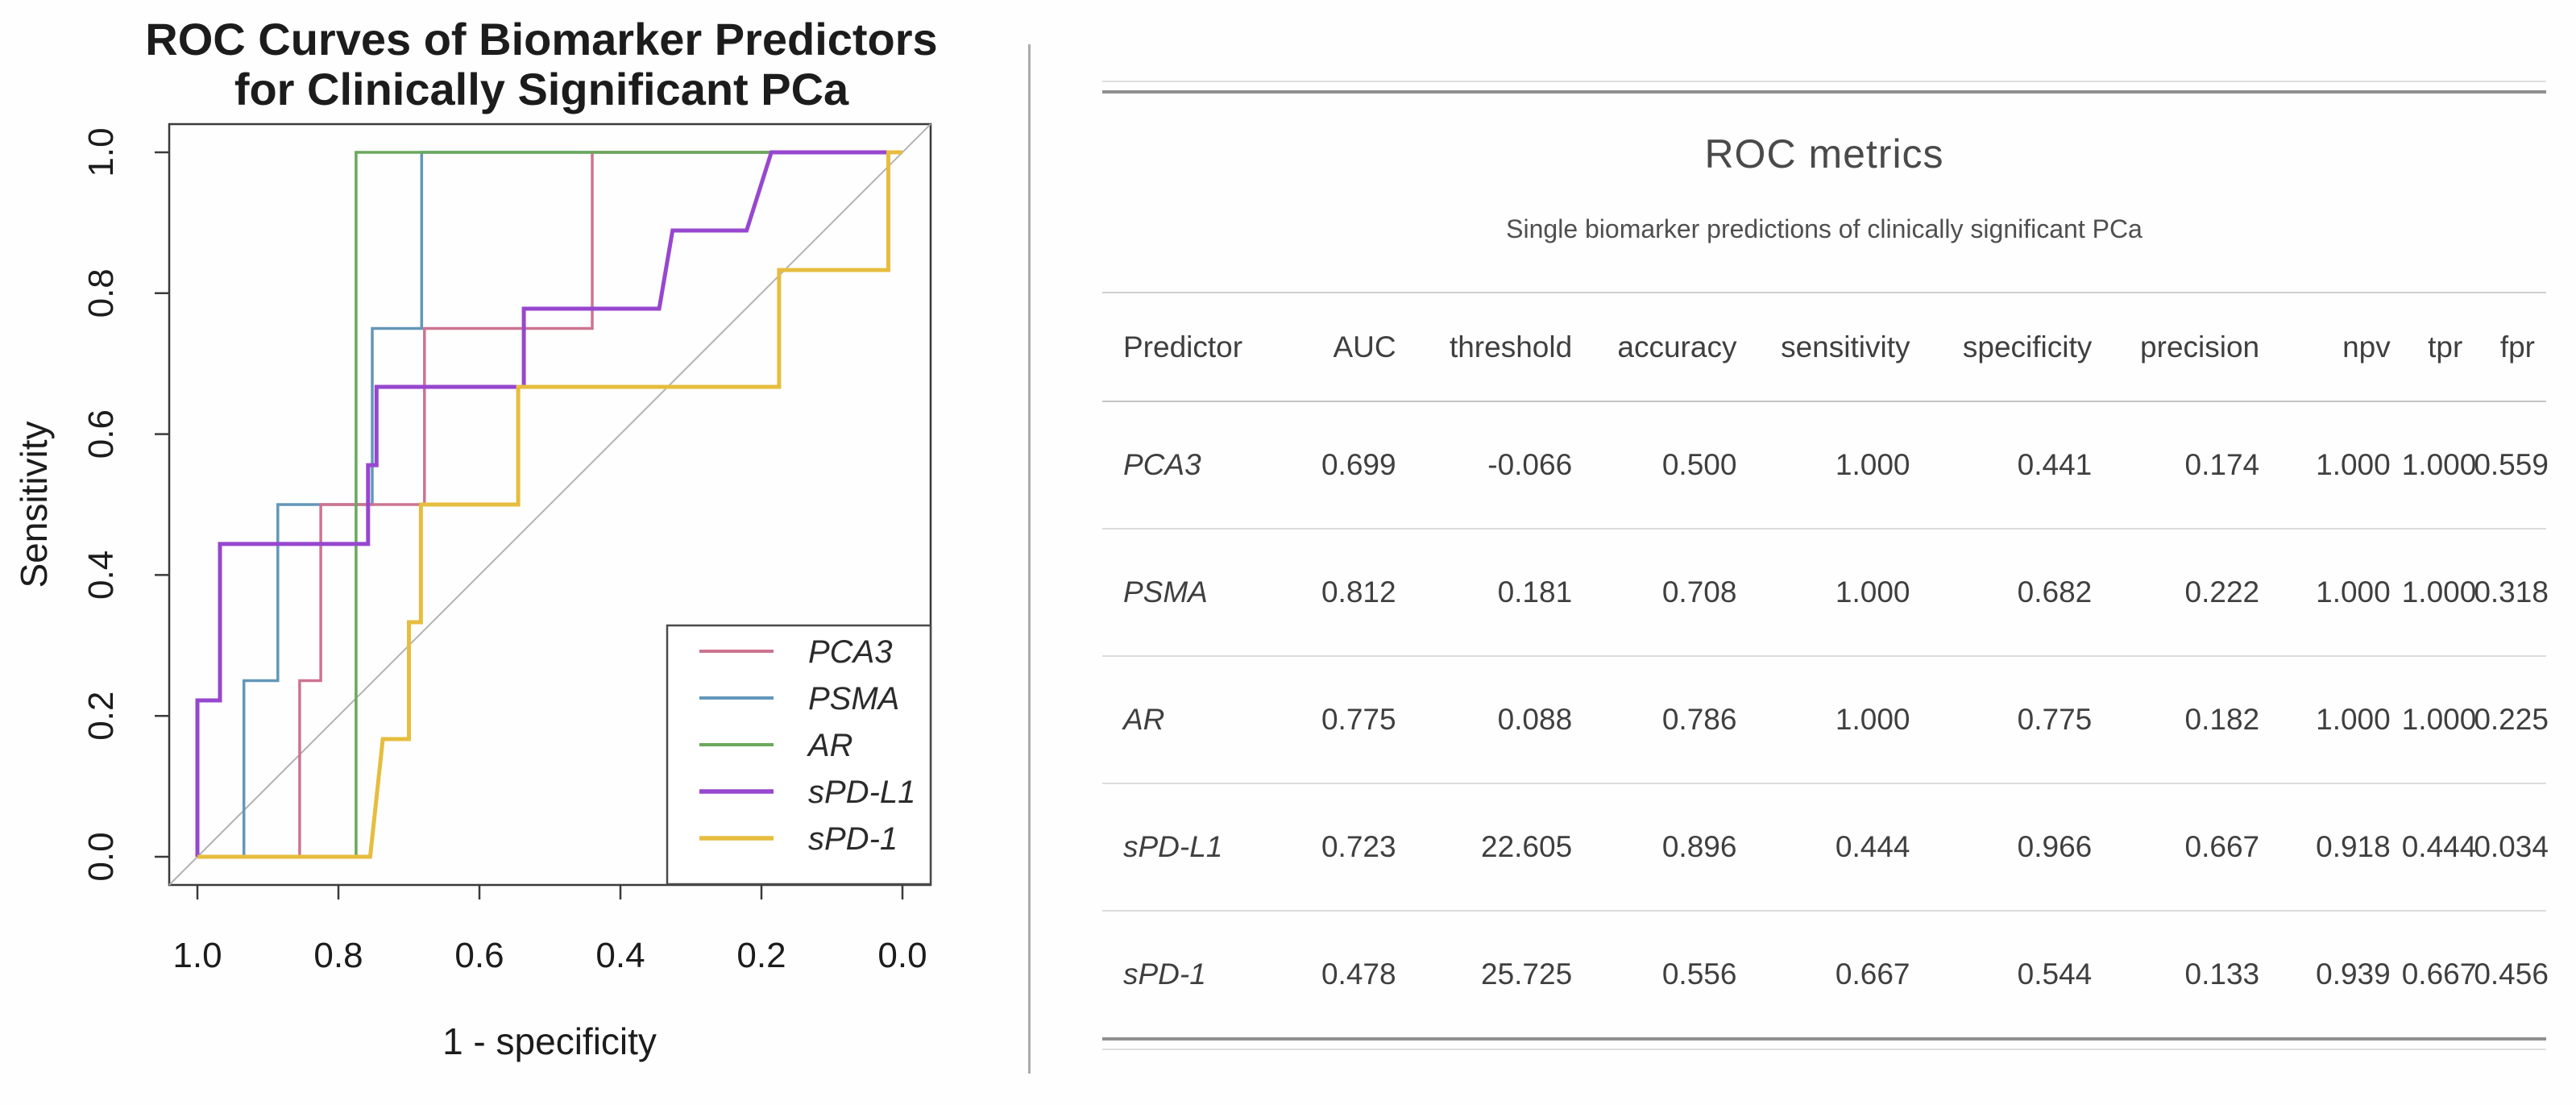  What do you see at coordinates (853, 839) in the screenshot?
I see `legend-label-spd-1: sPD-1` at bounding box center [853, 839].